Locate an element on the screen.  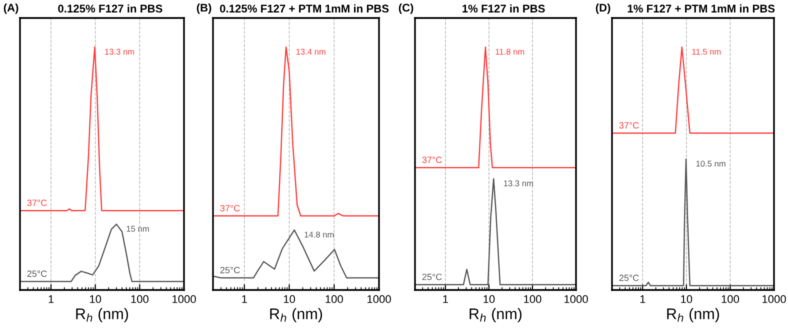
annotation: 10.5 nm is located at coordinates (711, 163).